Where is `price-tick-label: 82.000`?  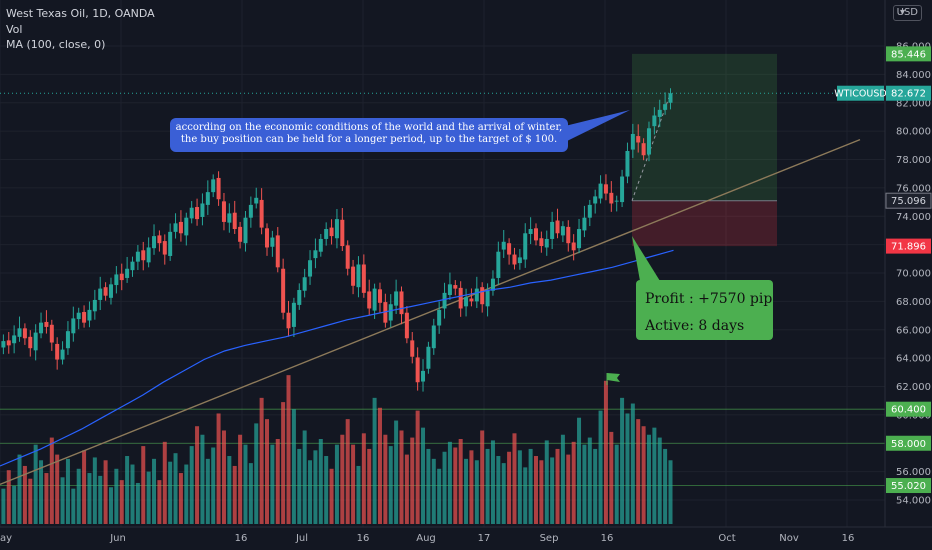 price-tick-label: 82.000 is located at coordinates (913, 103).